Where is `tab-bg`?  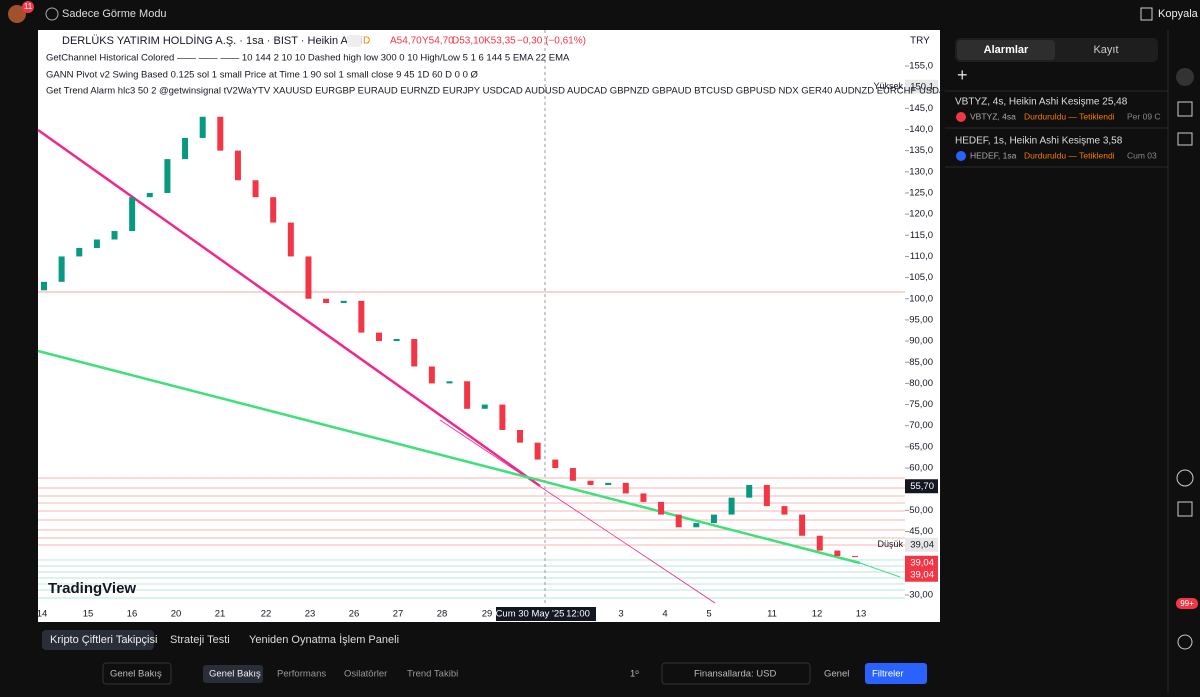
tab-bg is located at coordinates (98, 640).